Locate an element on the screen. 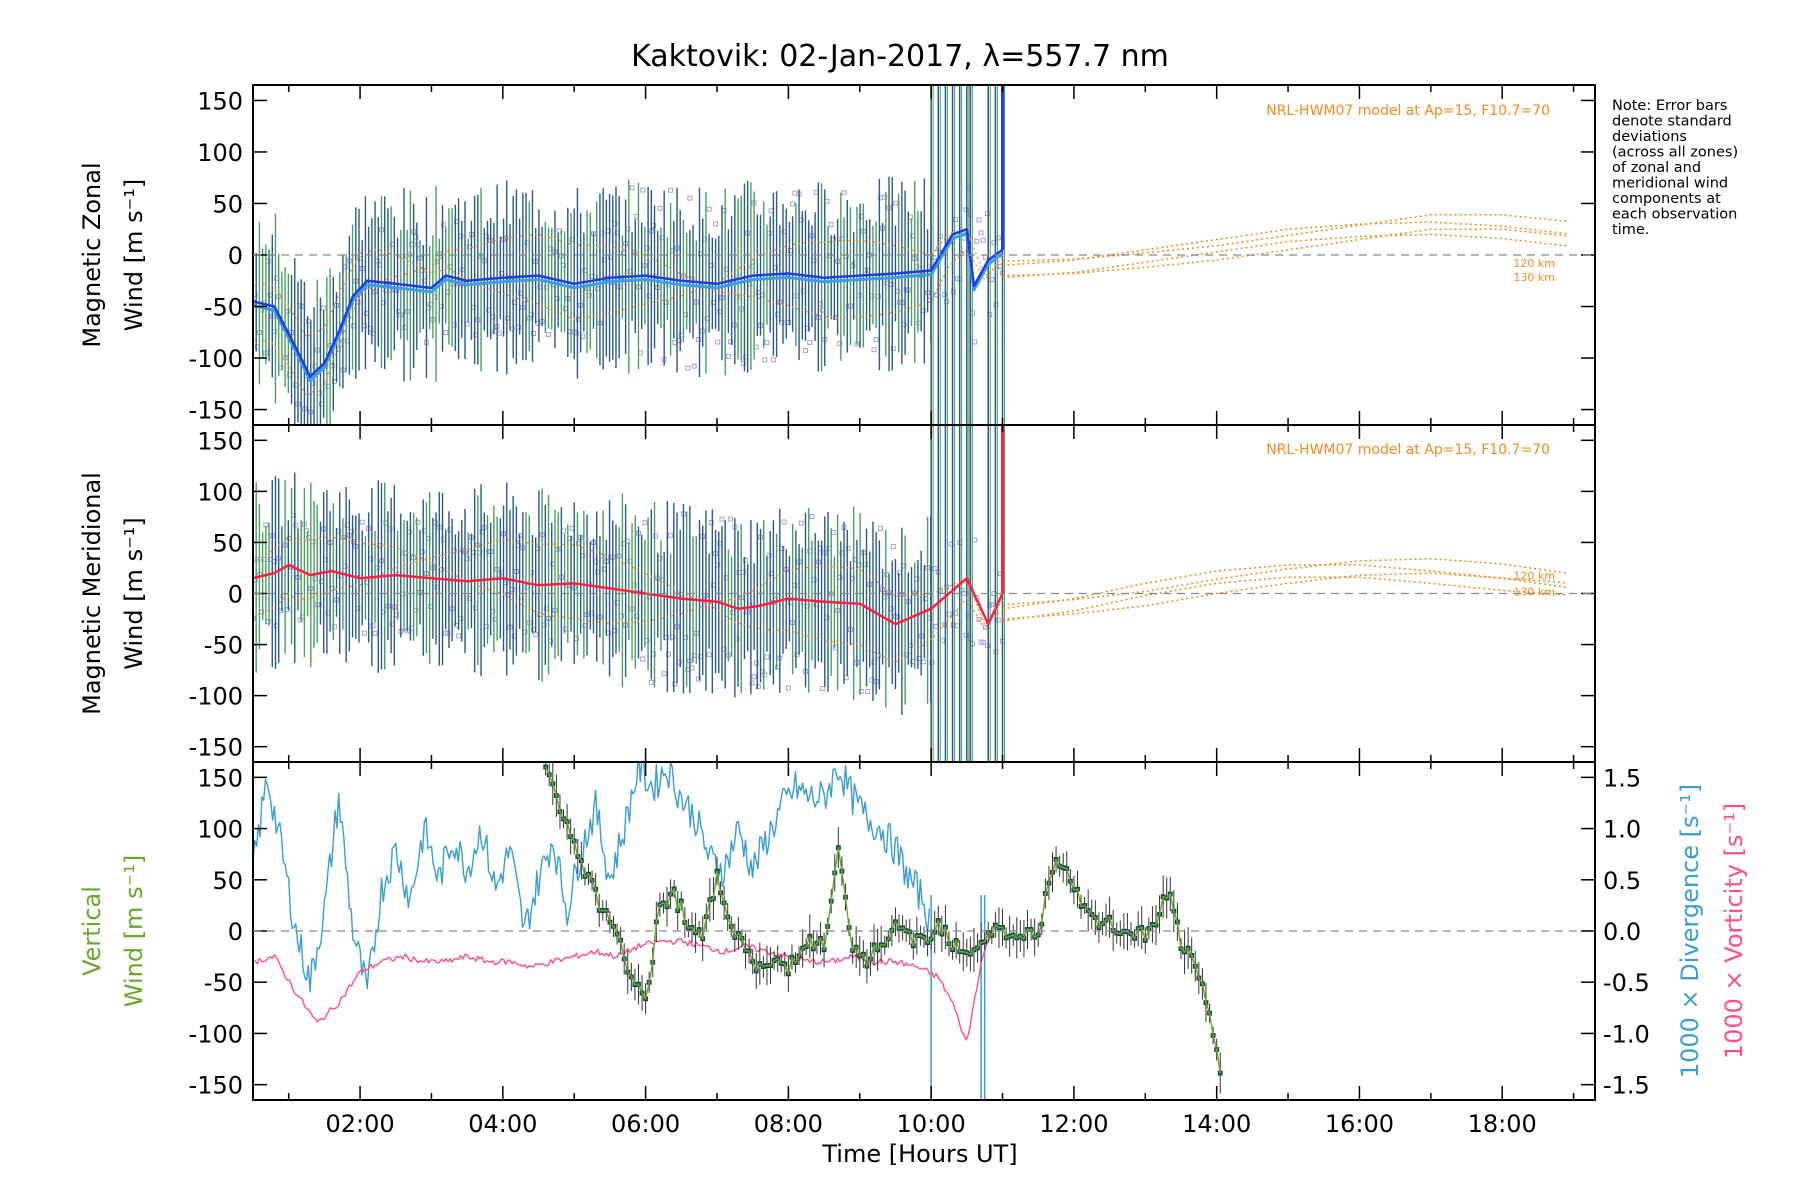  note-line: components at is located at coordinates (1666, 199).